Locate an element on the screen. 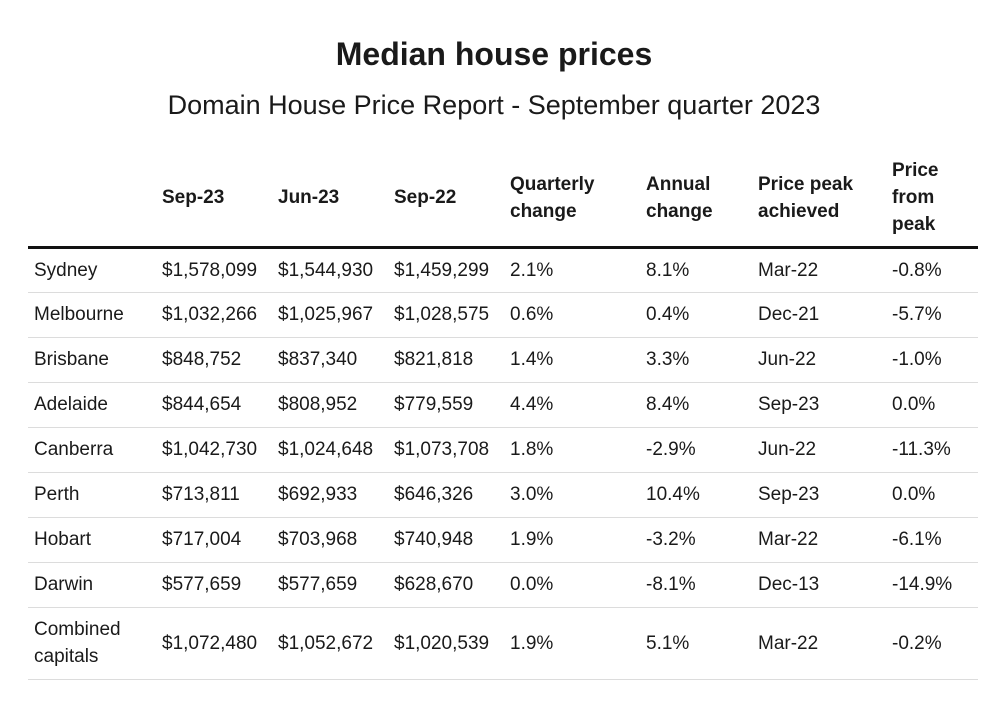  city-cell: Hobart is located at coordinates (63, 539).